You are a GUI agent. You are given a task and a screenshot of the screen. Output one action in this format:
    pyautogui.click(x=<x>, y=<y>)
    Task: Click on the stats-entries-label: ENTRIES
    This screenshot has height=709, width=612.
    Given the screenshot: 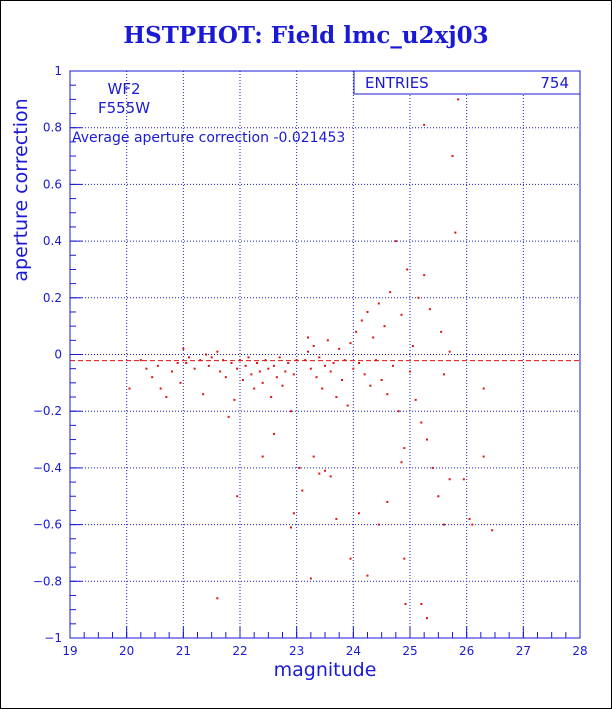 What is the action you would take?
    pyautogui.click(x=397, y=83)
    